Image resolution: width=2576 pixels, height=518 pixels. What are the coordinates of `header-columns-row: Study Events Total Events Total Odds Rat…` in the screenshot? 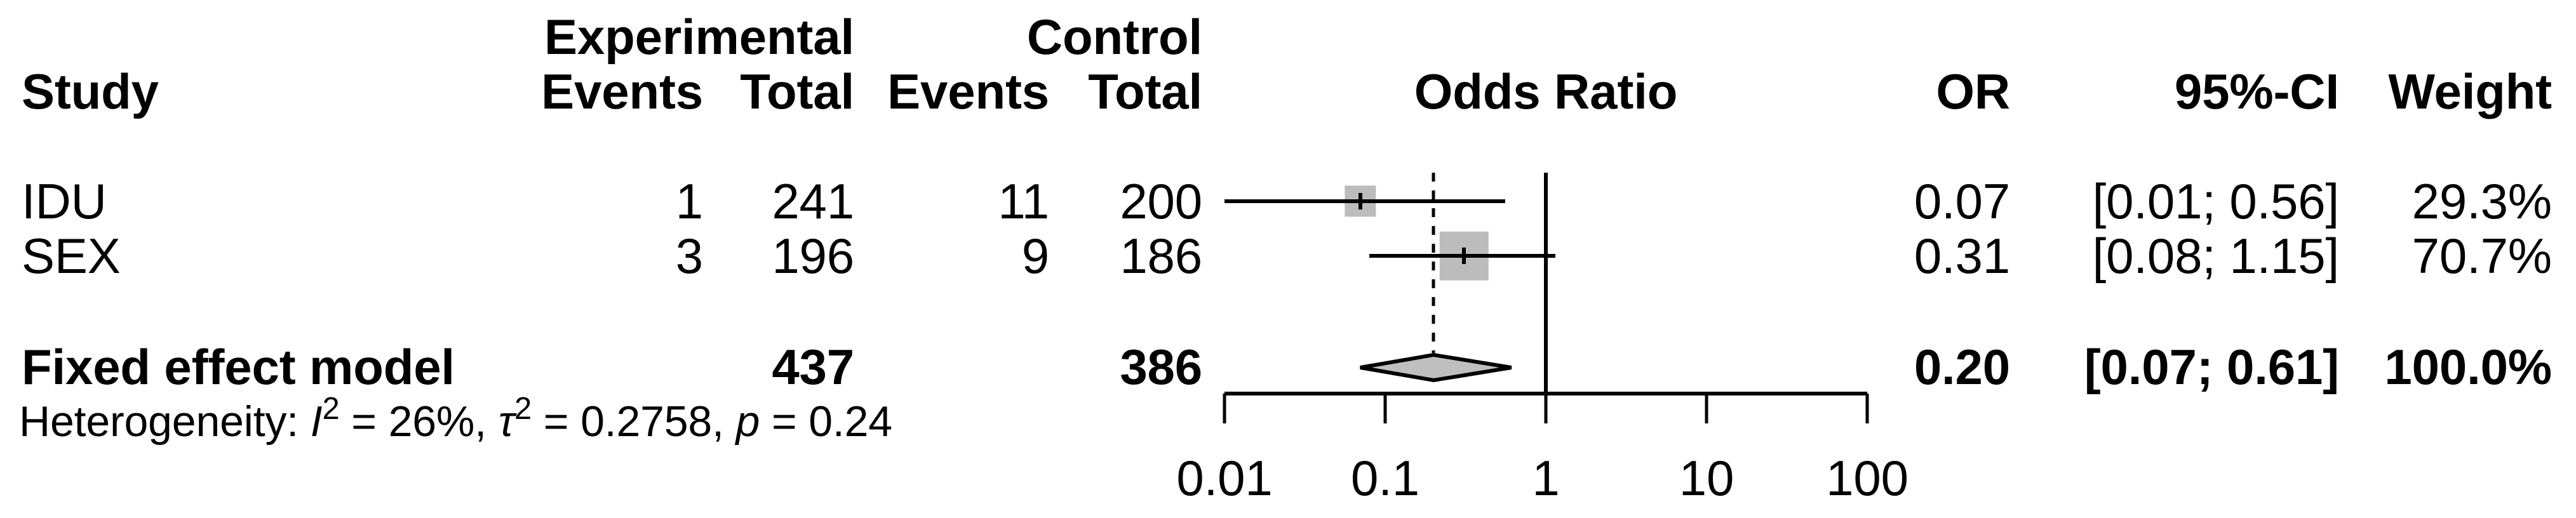 It's located at (1288, 92).